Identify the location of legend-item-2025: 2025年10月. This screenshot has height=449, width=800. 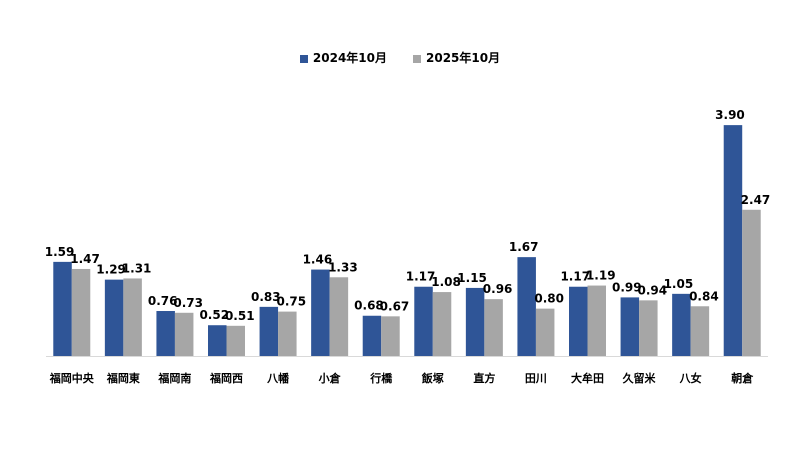
(456, 57).